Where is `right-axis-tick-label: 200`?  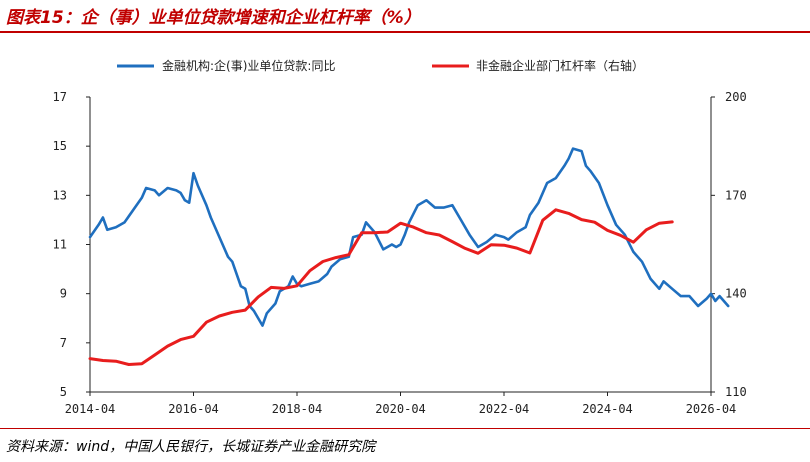
right-axis-tick-label: 200 is located at coordinates (736, 97).